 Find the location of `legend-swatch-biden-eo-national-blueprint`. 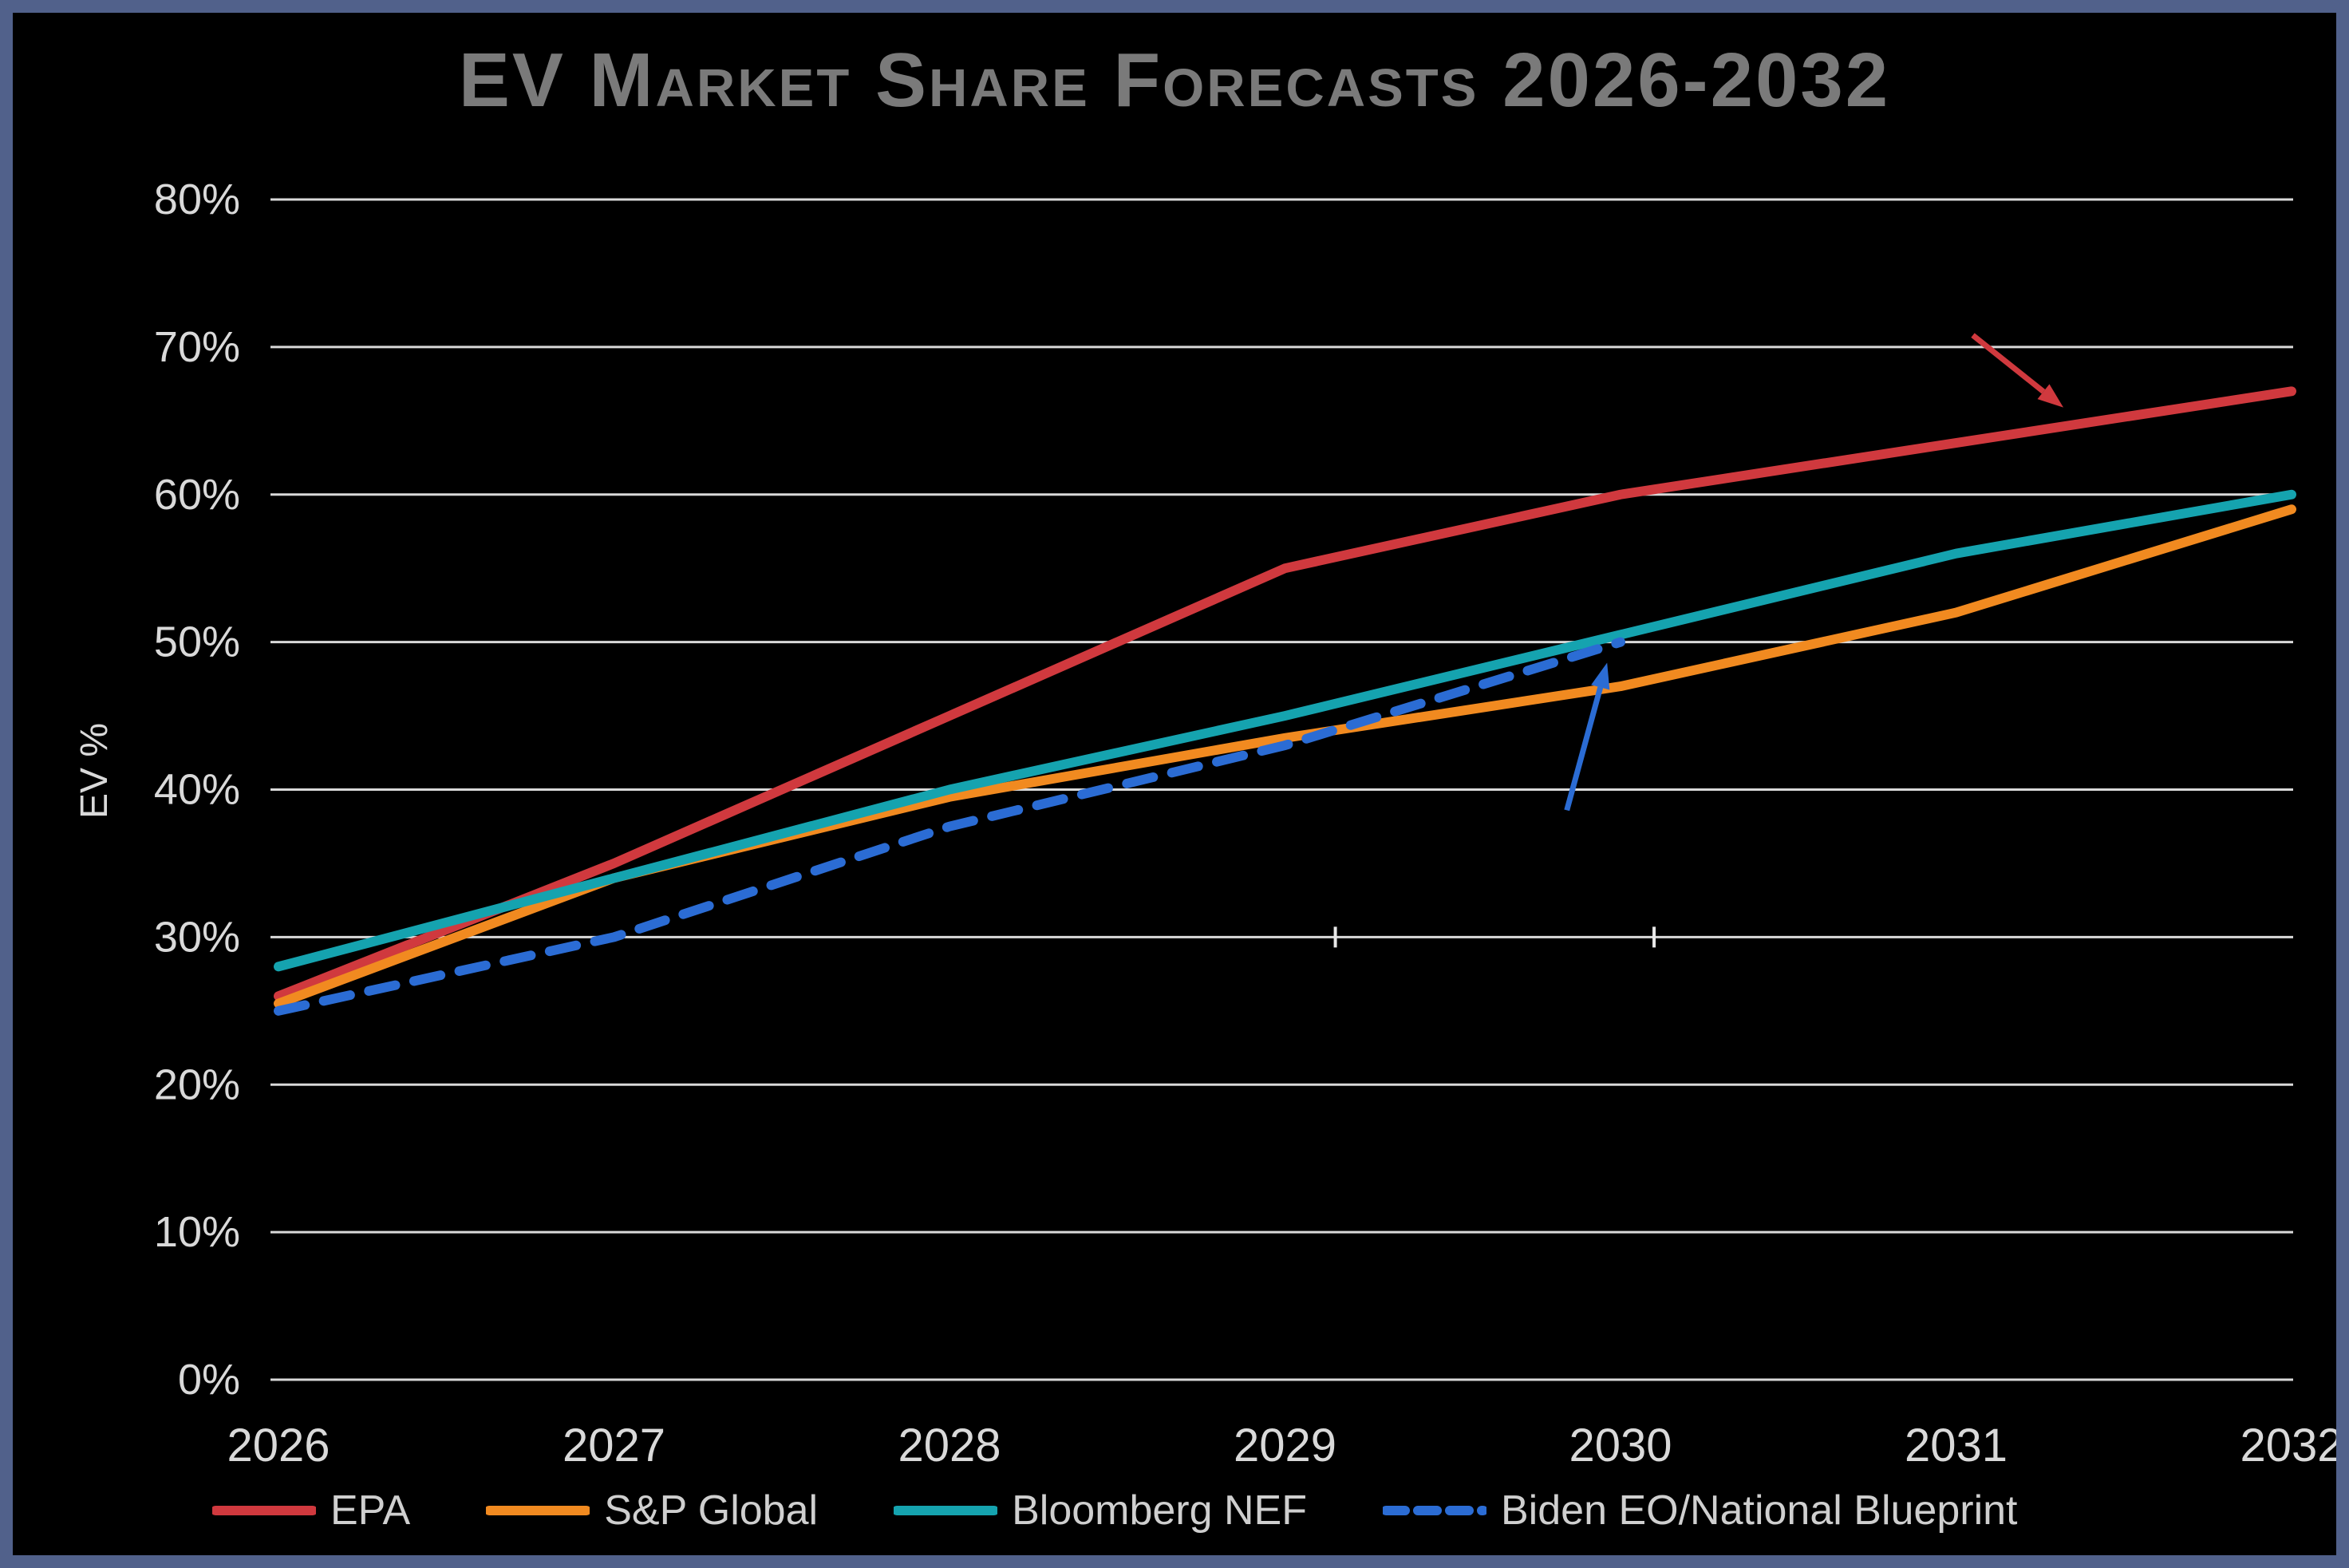

legend-swatch-biden-eo-national-blueprint is located at coordinates (1434, 1510).